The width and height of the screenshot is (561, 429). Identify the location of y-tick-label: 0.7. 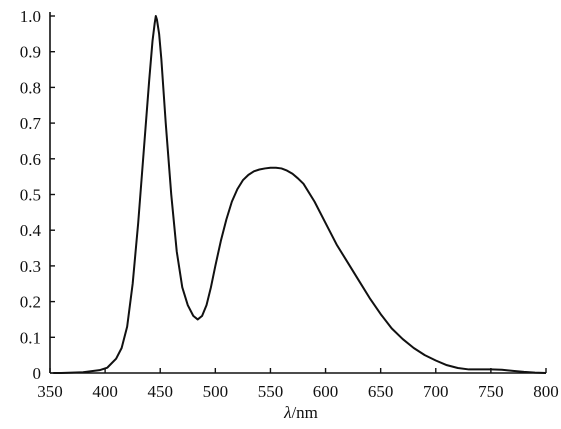
(31, 123).